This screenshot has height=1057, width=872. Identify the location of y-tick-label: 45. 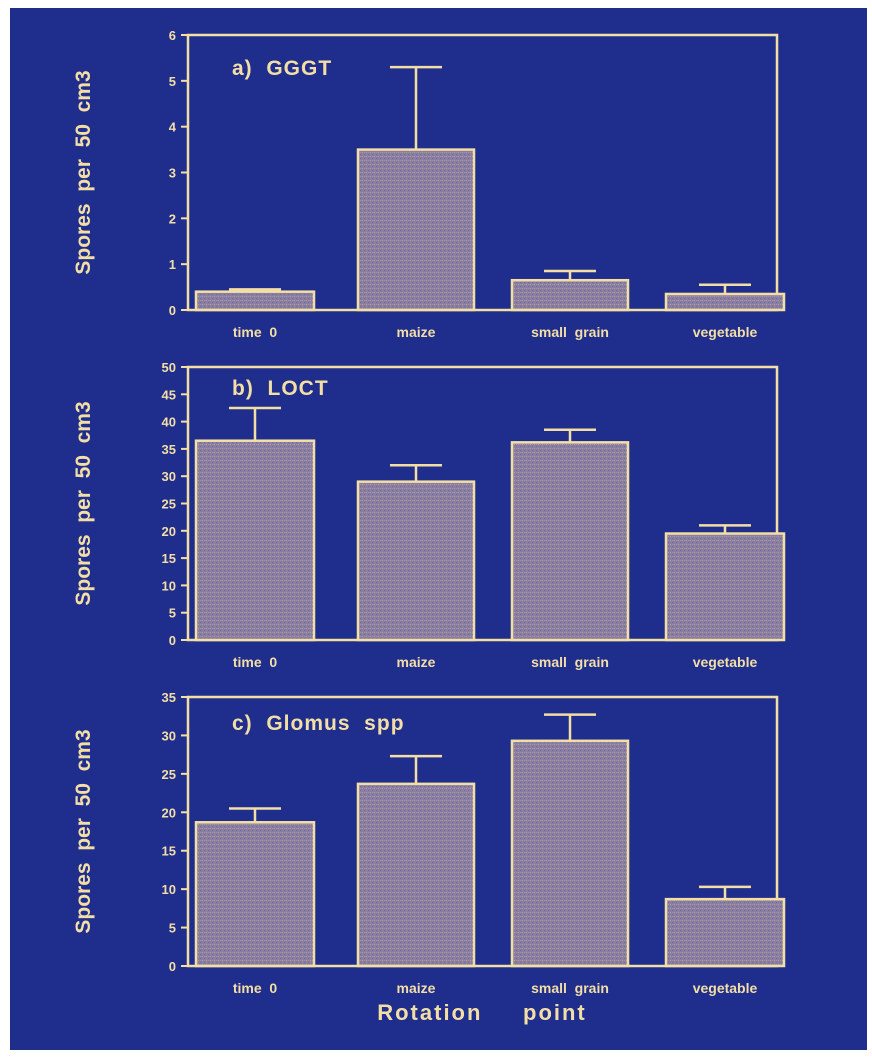
(169, 394).